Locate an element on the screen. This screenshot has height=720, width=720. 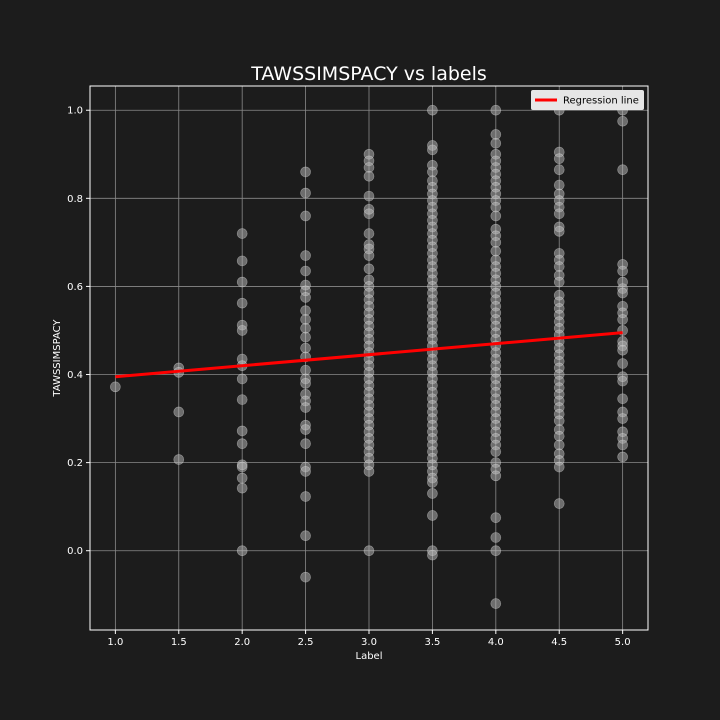
y-tick-label: 0.2 is located at coordinates (75, 463).